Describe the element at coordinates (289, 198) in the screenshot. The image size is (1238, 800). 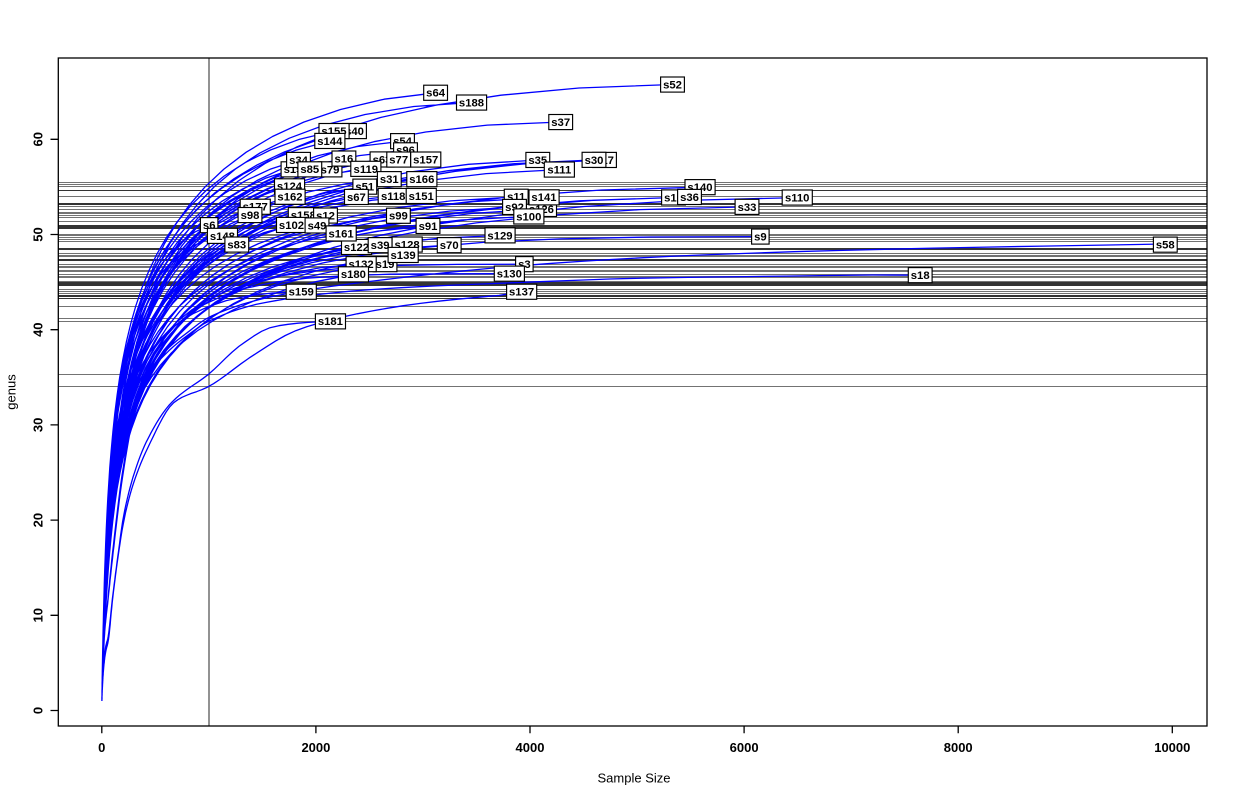
I see `svg-text: s162` at that location.